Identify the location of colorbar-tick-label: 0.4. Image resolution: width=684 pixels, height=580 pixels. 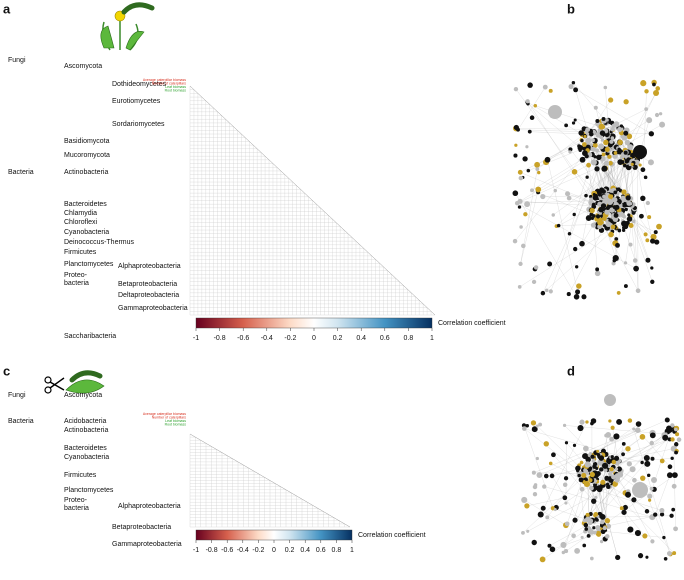
(305, 550).